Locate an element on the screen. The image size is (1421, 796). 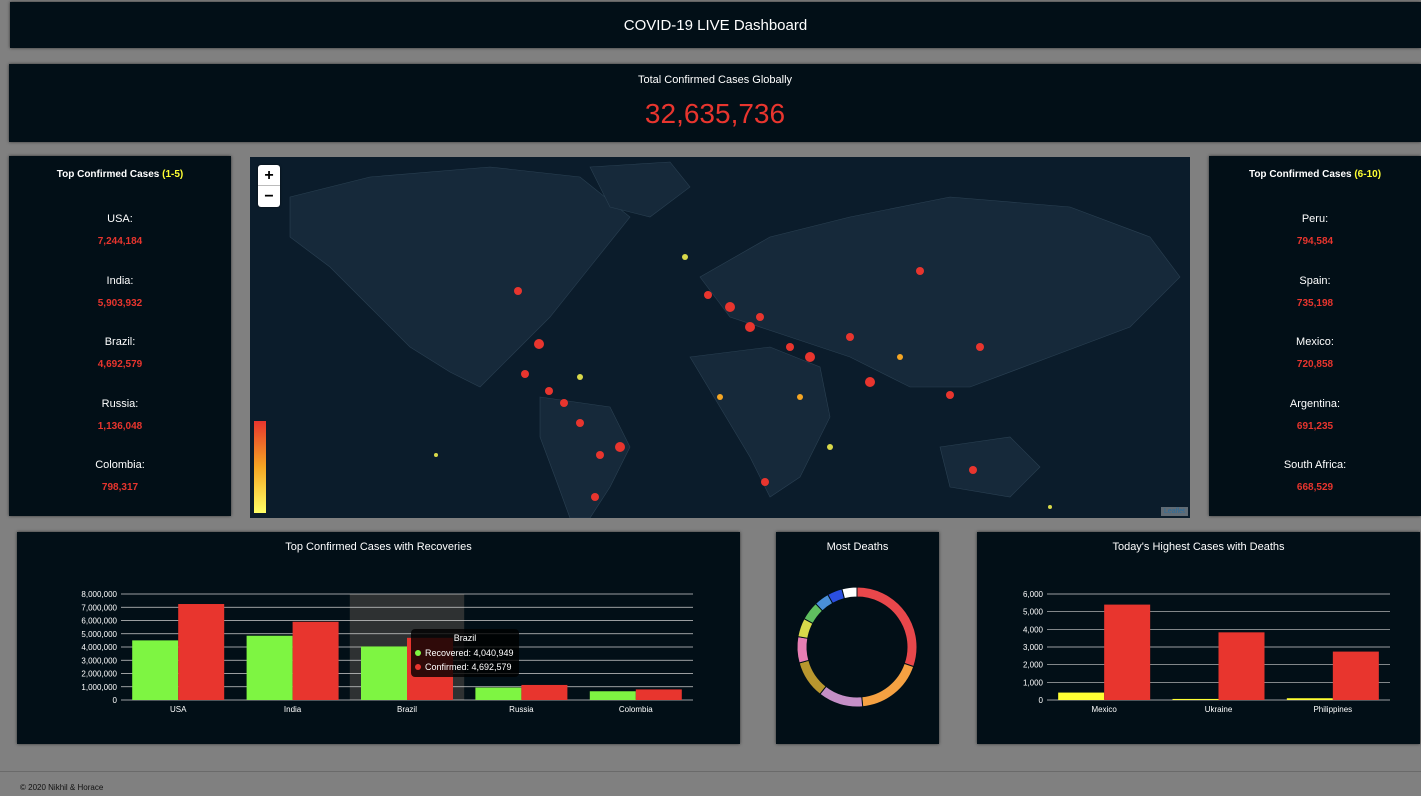
most-deaths-title: Most Deaths is located at coordinates (857, 547).